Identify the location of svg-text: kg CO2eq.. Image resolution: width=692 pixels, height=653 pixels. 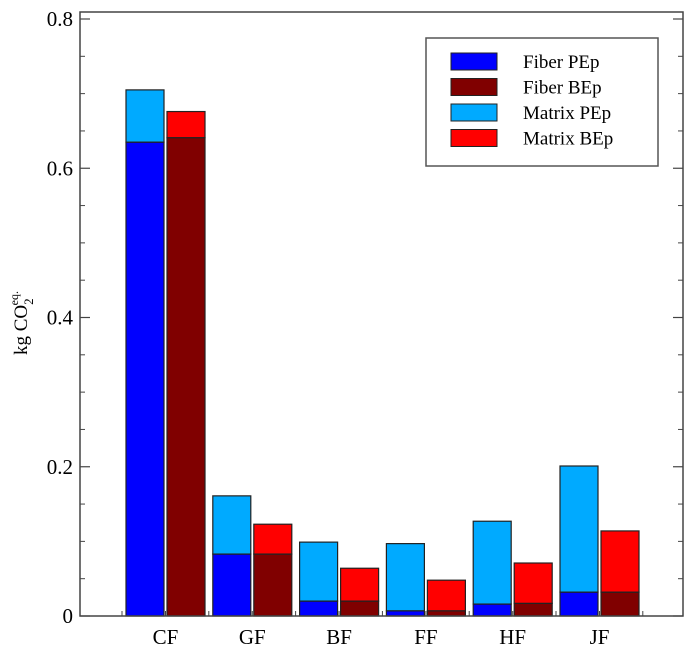
(21, 323).